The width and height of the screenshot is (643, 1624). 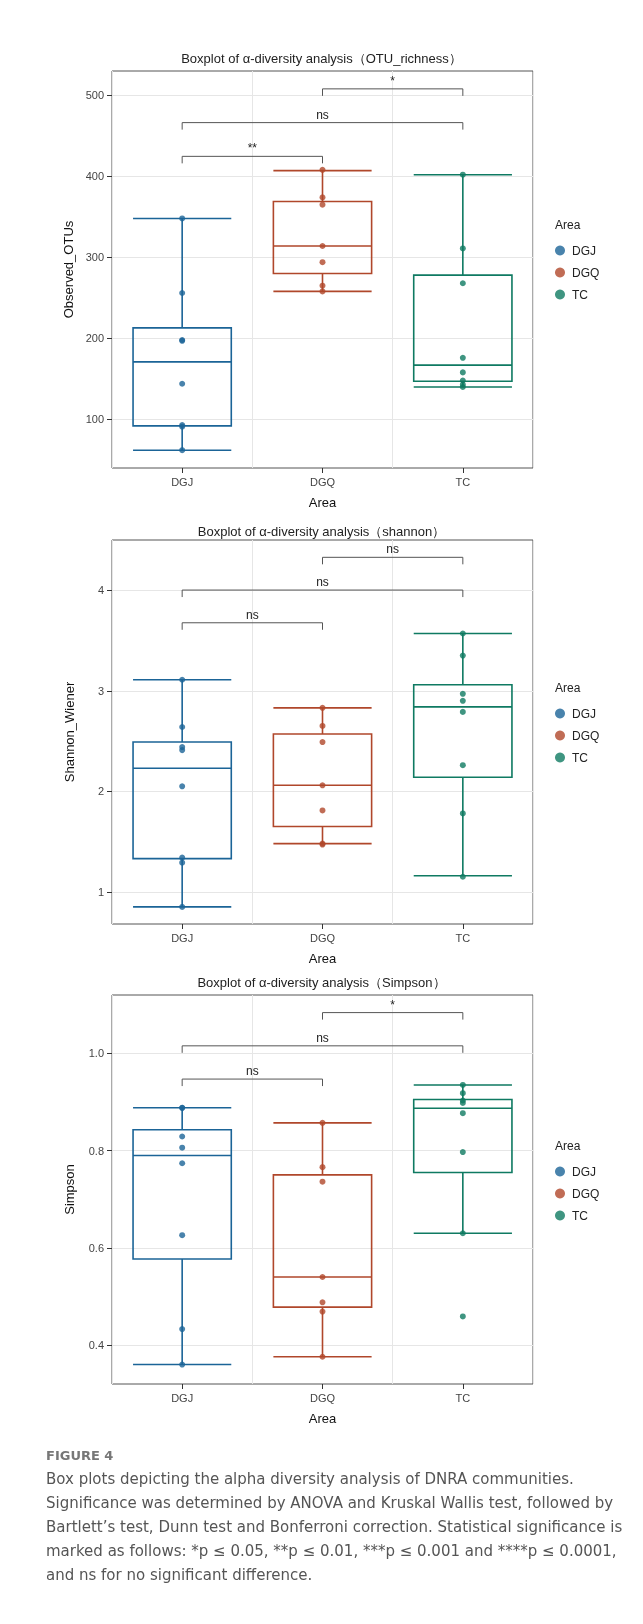 I want to click on y-tick-label: 3, so click(x=100, y=690).